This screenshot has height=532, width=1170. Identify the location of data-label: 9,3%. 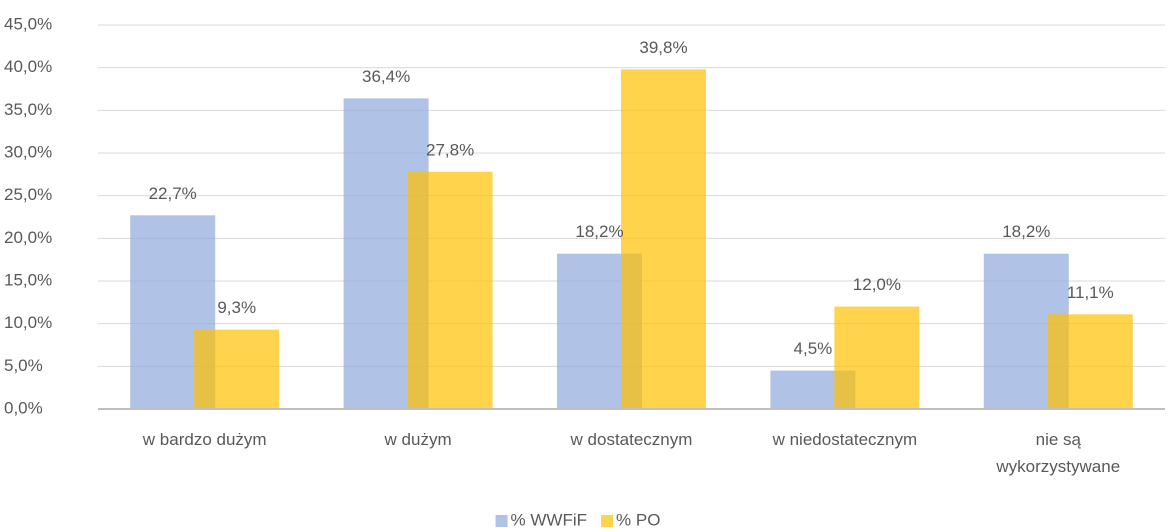
(236, 307).